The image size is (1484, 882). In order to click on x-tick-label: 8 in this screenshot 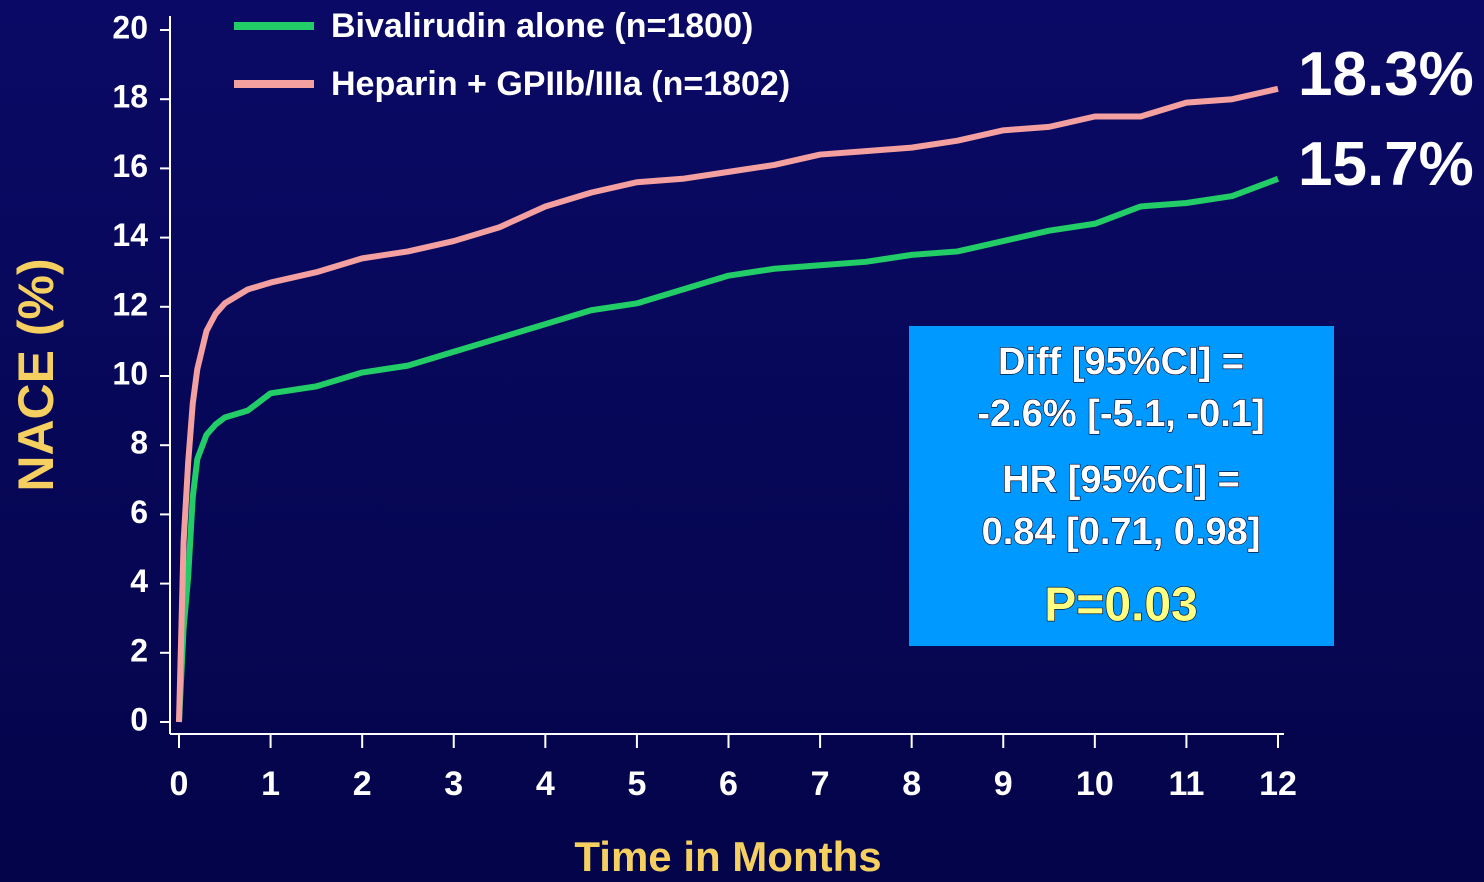, I will do `click(911, 784)`.